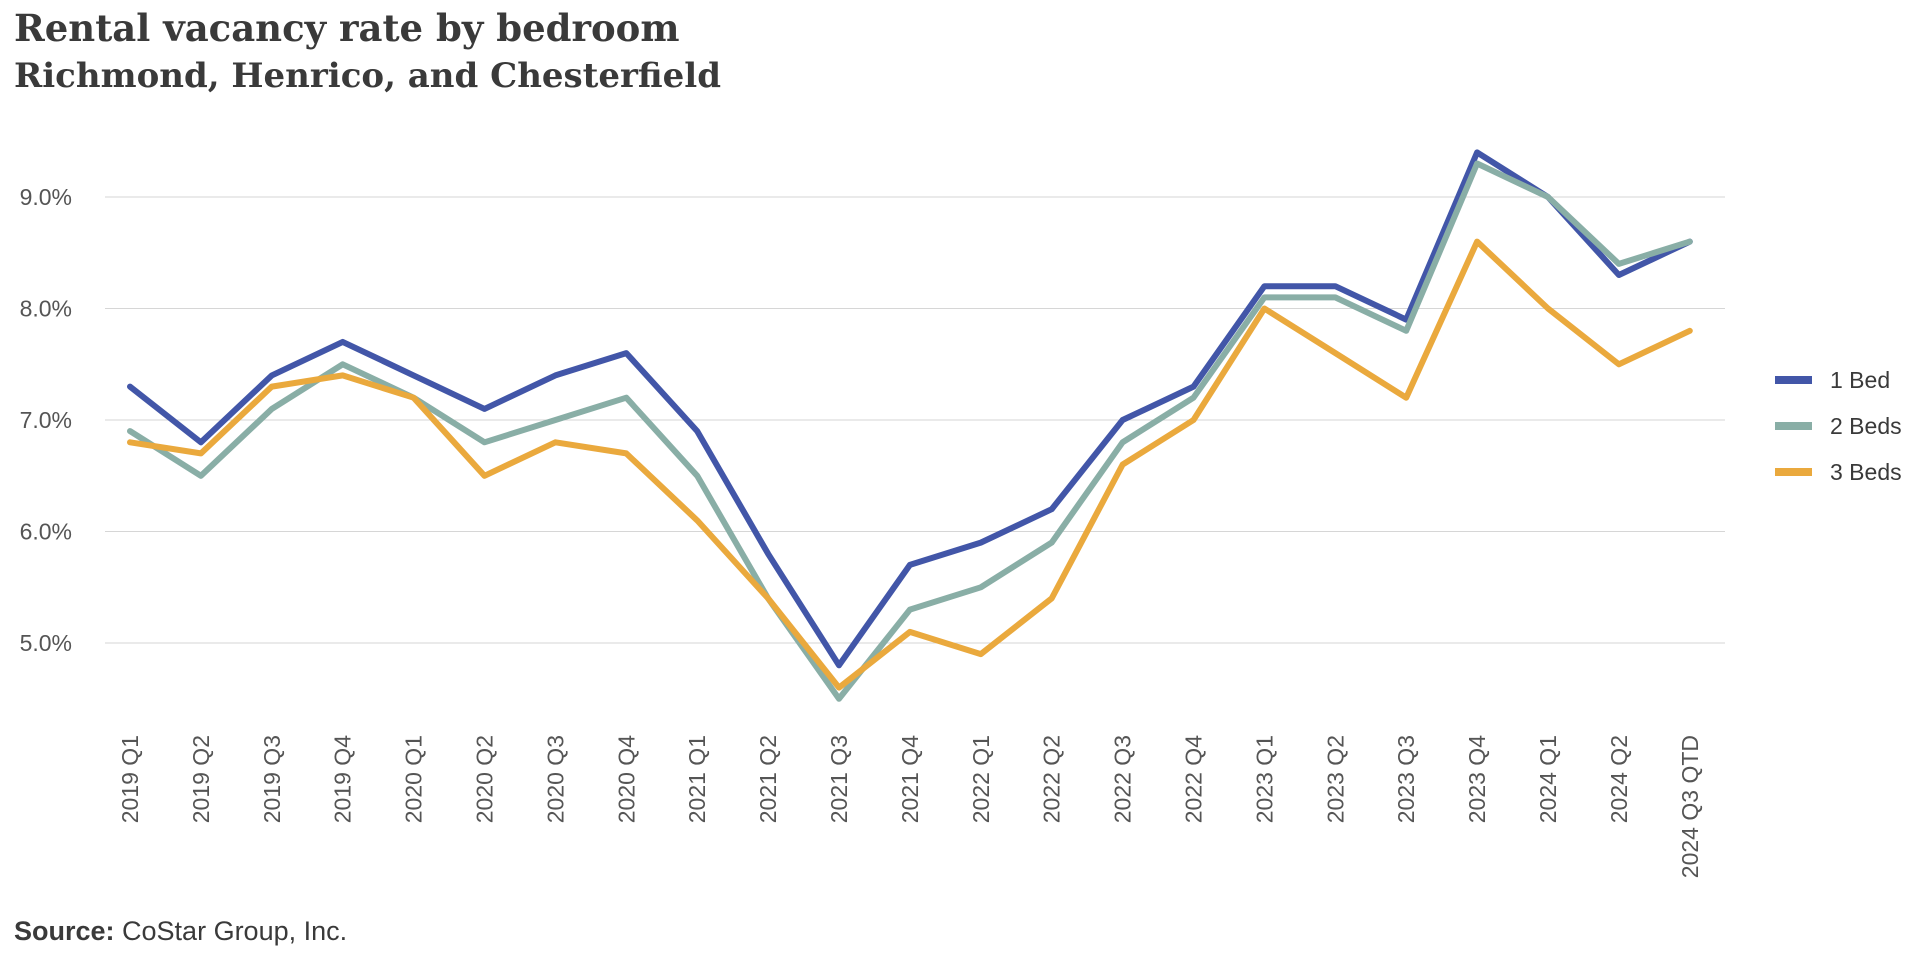 This screenshot has width=1920, height=960. What do you see at coordinates (1335, 779) in the screenshot?
I see `x-tick-label: 2023 Q2` at bounding box center [1335, 779].